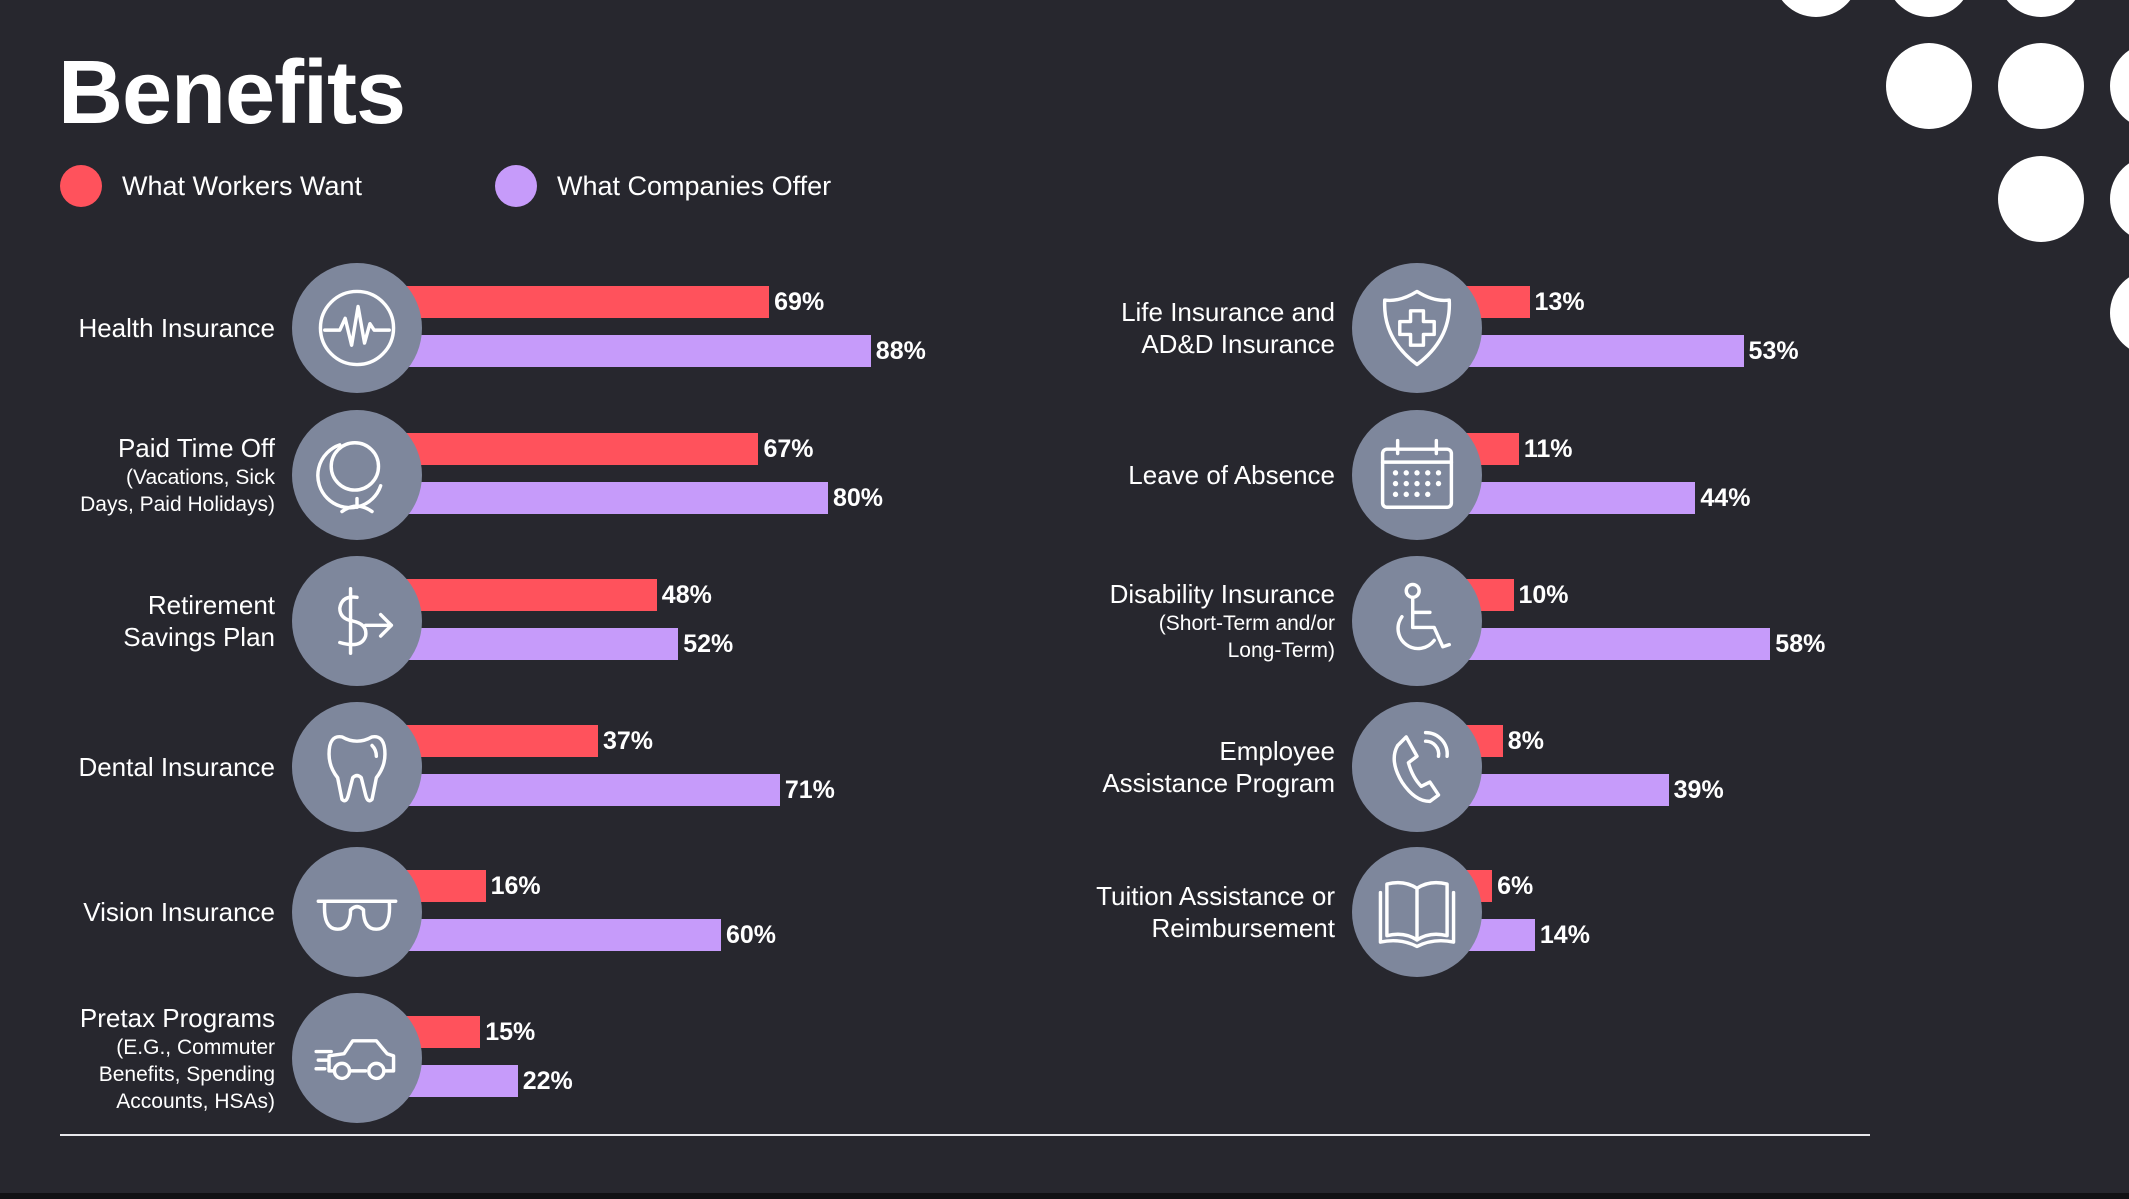 This screenshot has height=1199, width=2129. Describe the element at coordinates (1222, 594) in the screenshot. I see `category-name: Disability Insurance` at that location.